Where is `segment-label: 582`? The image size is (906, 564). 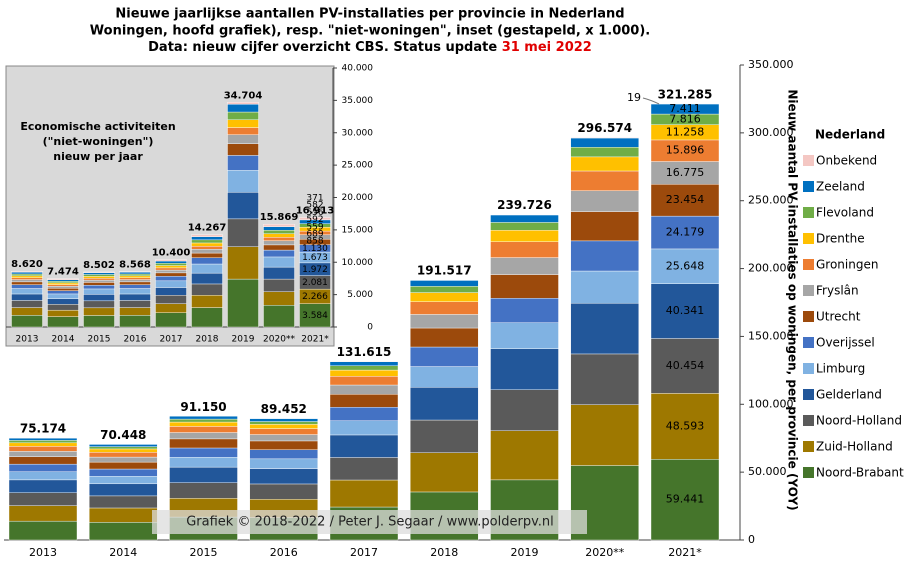 segment-label: 582 is located at coordinates (314, 206).